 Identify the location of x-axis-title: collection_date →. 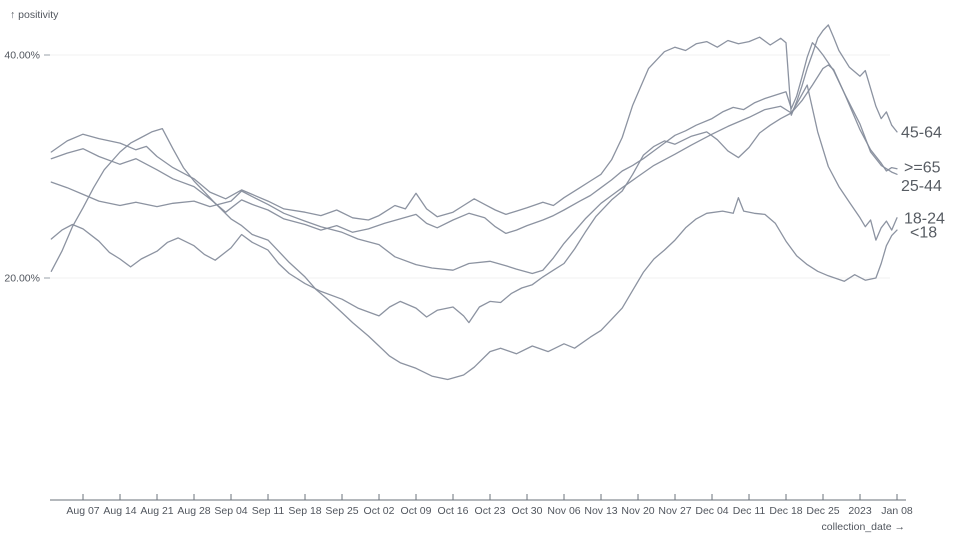
(863, 527).